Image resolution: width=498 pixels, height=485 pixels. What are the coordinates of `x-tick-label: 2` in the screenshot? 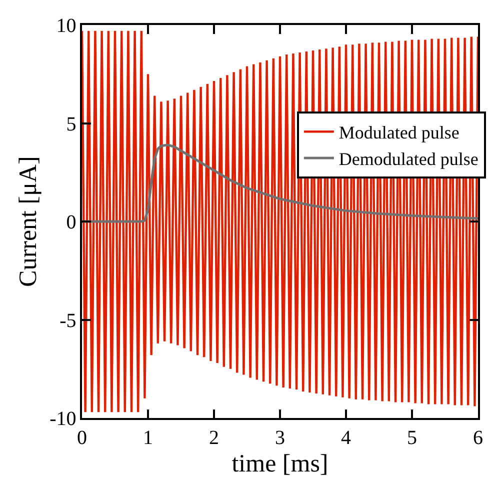 It's located at (214, 437).